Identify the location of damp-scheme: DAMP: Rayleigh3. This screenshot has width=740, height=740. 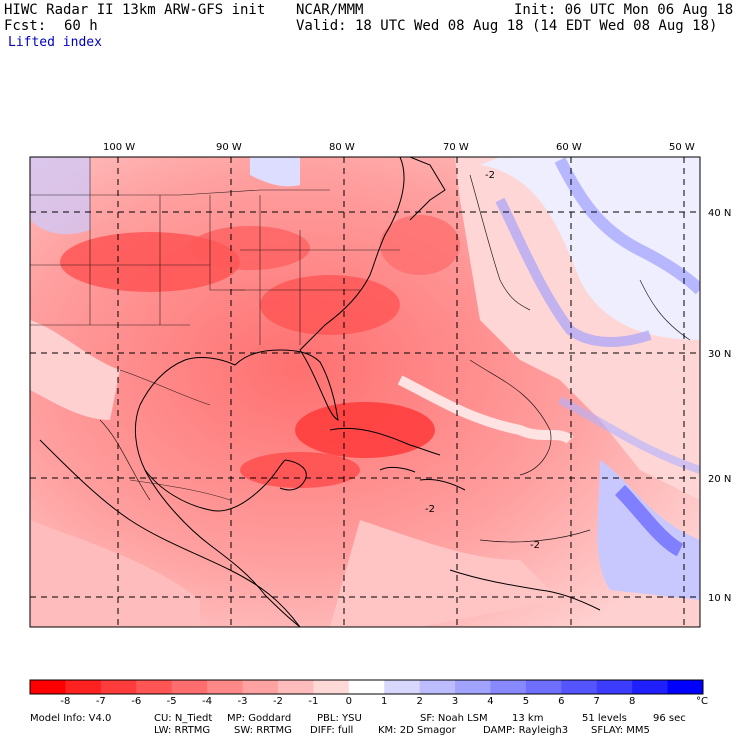
(526, 730).